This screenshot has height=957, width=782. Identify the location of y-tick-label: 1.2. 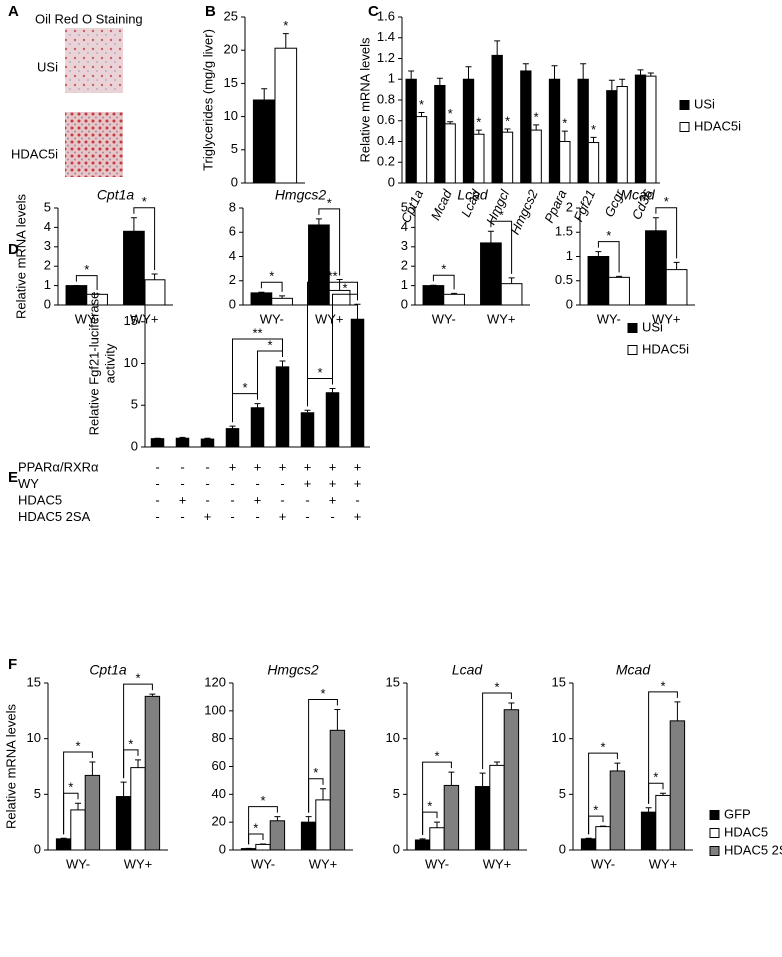
(386, 57).